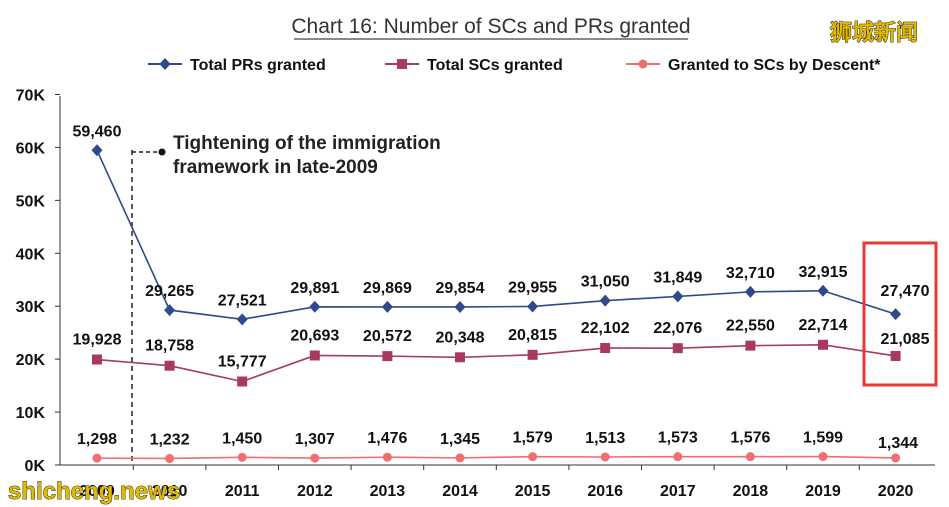  Describe the element at coordinates (242, 438) in the screenshot. I see `data-label-granted-to-scs-by-descent: 1,450` at that location.